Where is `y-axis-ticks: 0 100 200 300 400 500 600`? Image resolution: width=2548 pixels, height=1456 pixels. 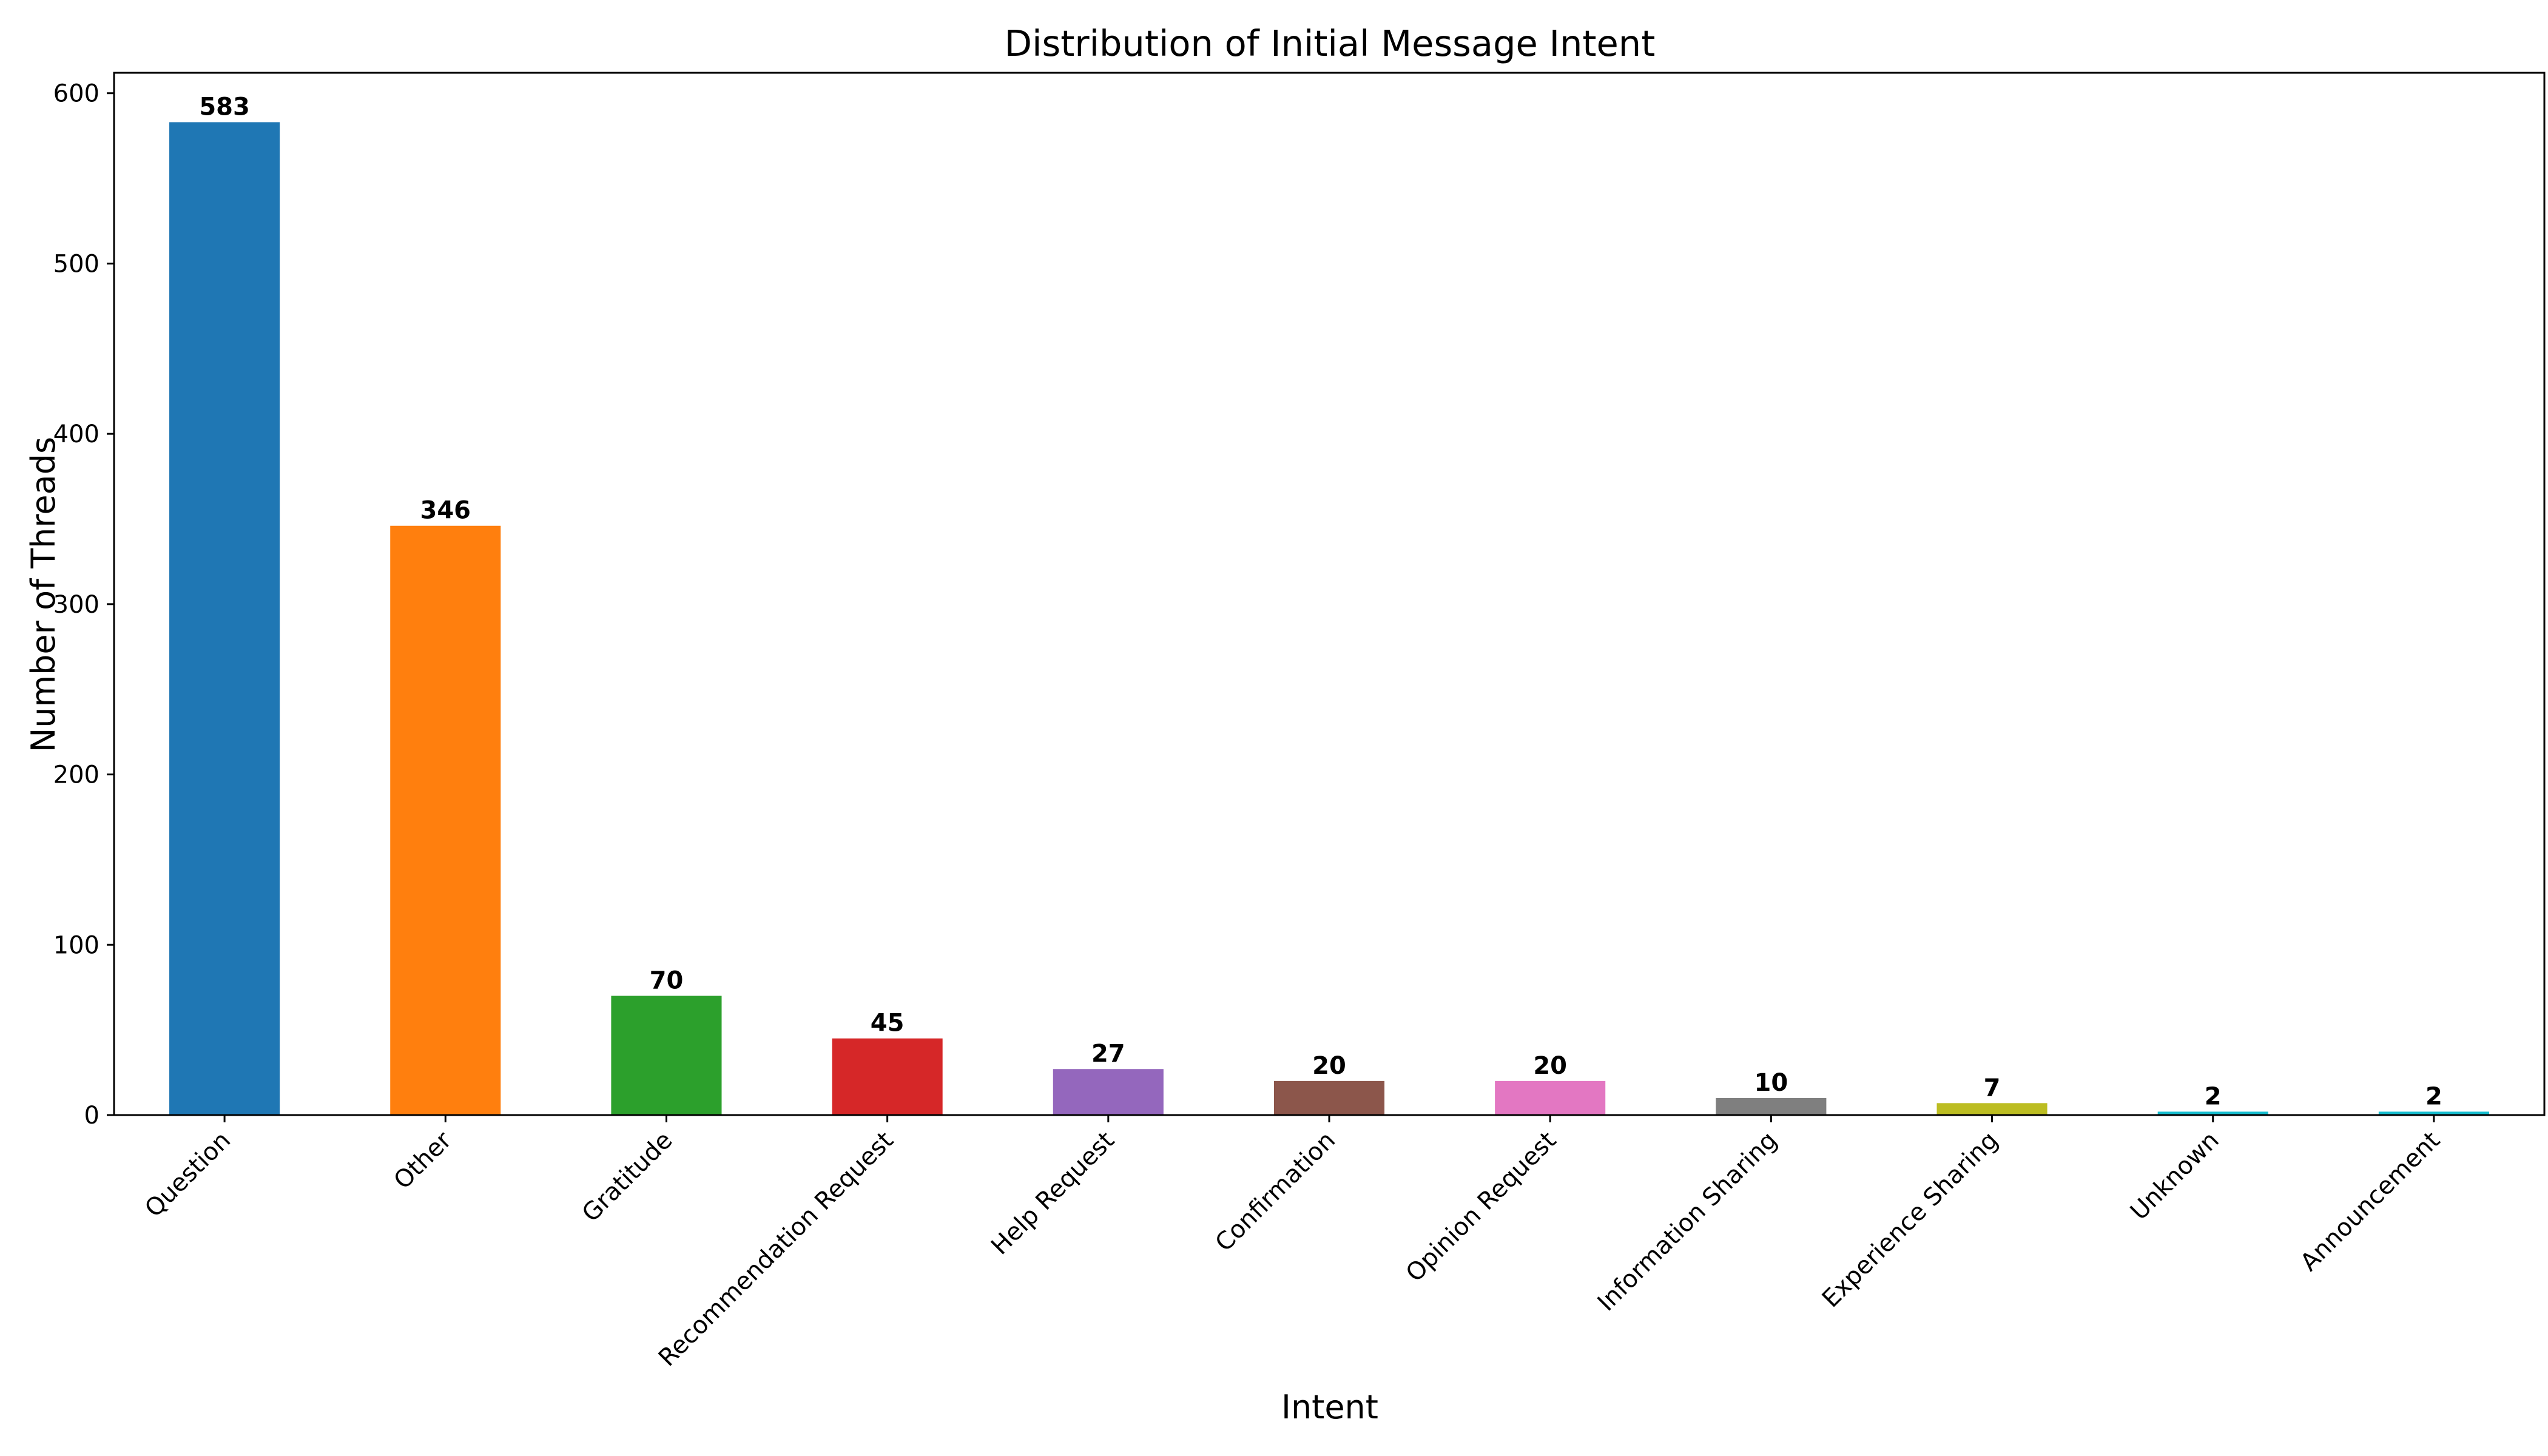 y-axis-ticks: 0 100 200 300 400 500 600 is located at coordinates (83, 605).